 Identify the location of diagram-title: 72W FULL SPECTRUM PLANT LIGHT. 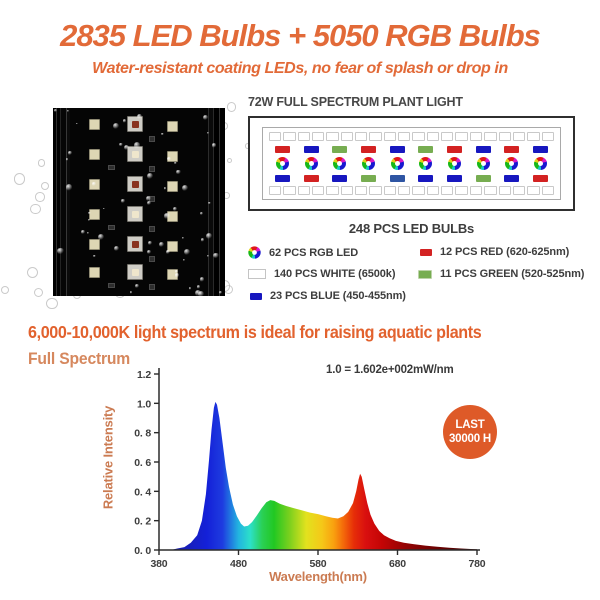
(355, 102).